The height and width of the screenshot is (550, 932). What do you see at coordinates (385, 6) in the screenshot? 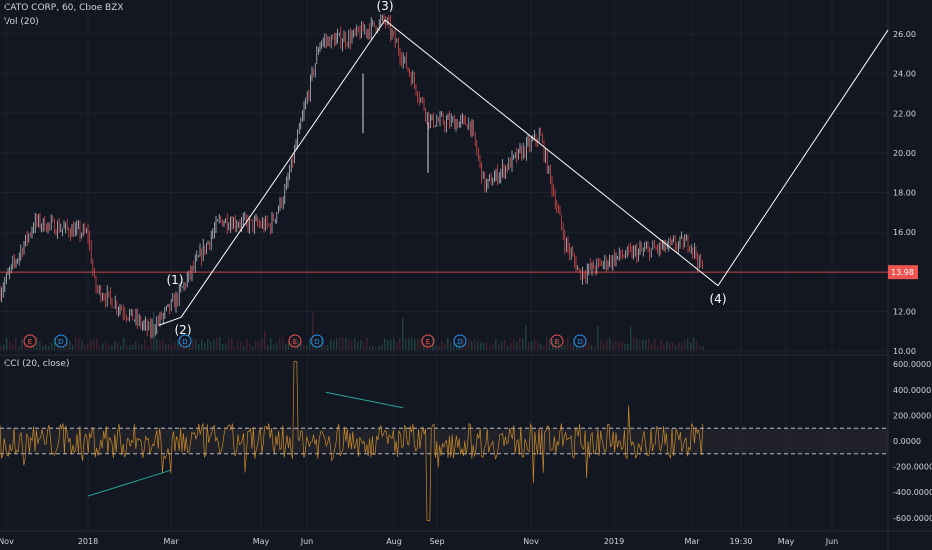
I see `wave-label: (3)` at bounding box center [385, 6].